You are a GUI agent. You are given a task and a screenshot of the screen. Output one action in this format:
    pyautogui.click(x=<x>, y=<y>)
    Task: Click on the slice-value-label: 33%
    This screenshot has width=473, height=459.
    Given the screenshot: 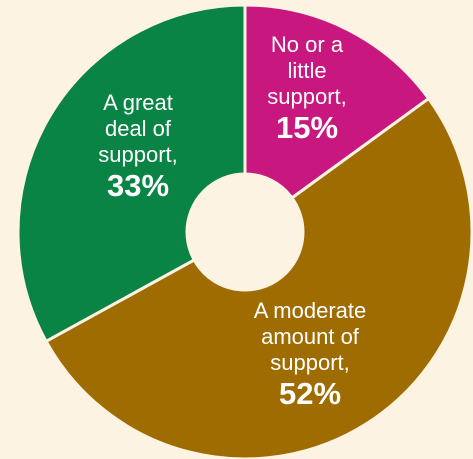 What is the action you would take?
    pyautogui.click(x=138, y=185)
    